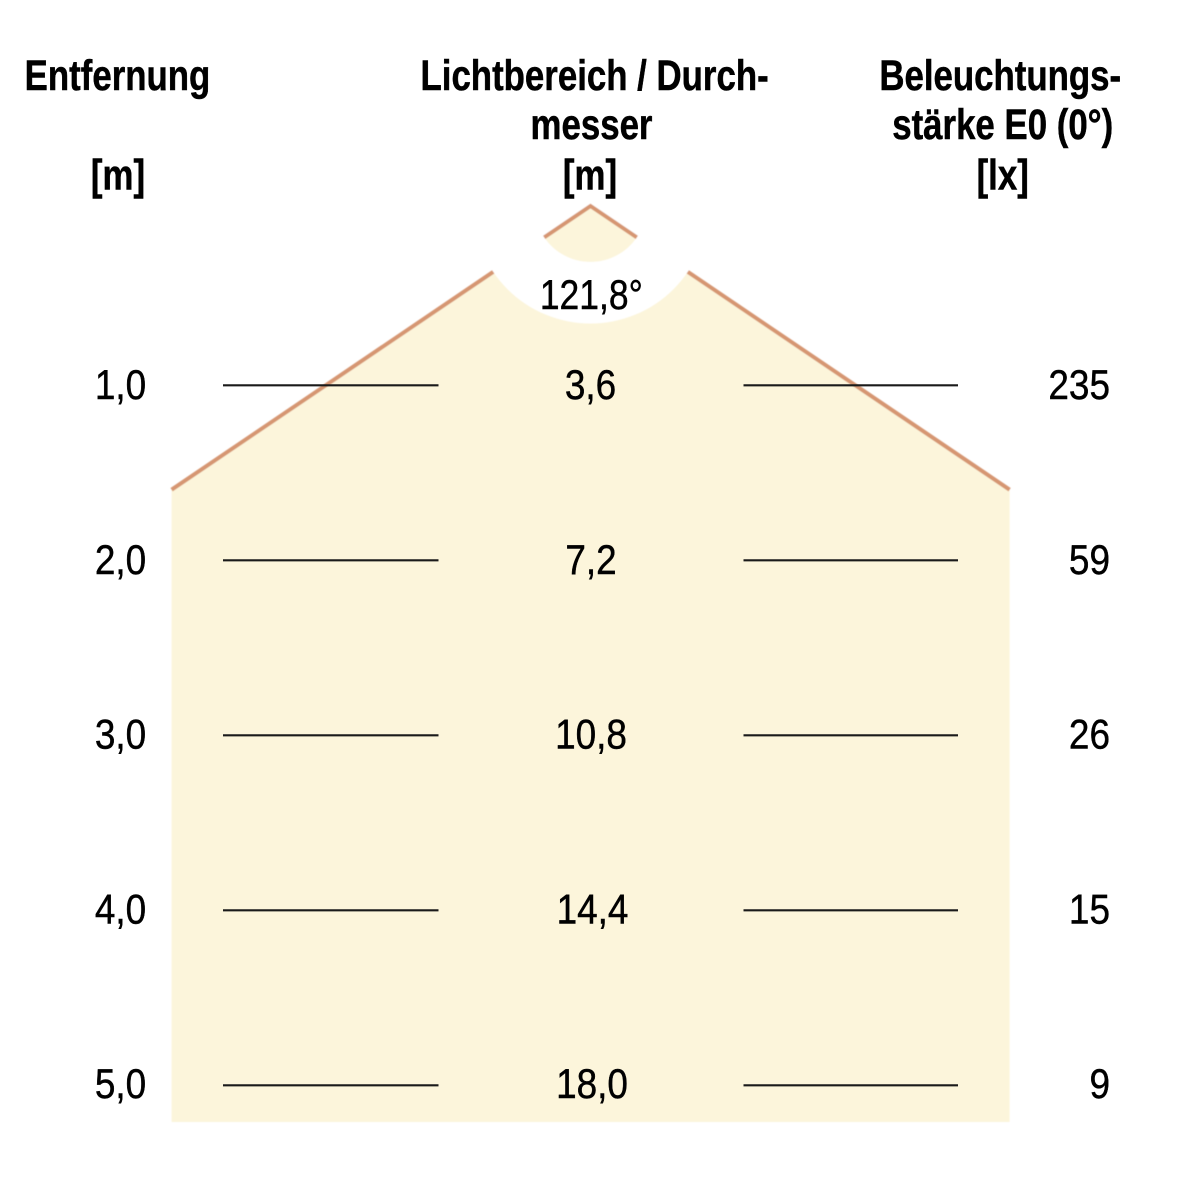 The height and width of the screenshot is (1182, 1182). What do you see at coordinates (592, 1084) in the screenshot?
I see `svg-text: 18,0` at bounding box center [592, 1084].